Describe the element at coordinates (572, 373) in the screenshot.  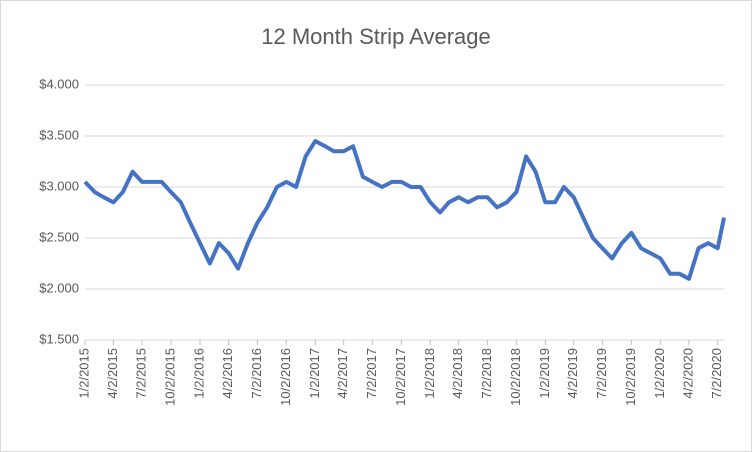
I see `x-tick-label: 4/2/2019` at that location.